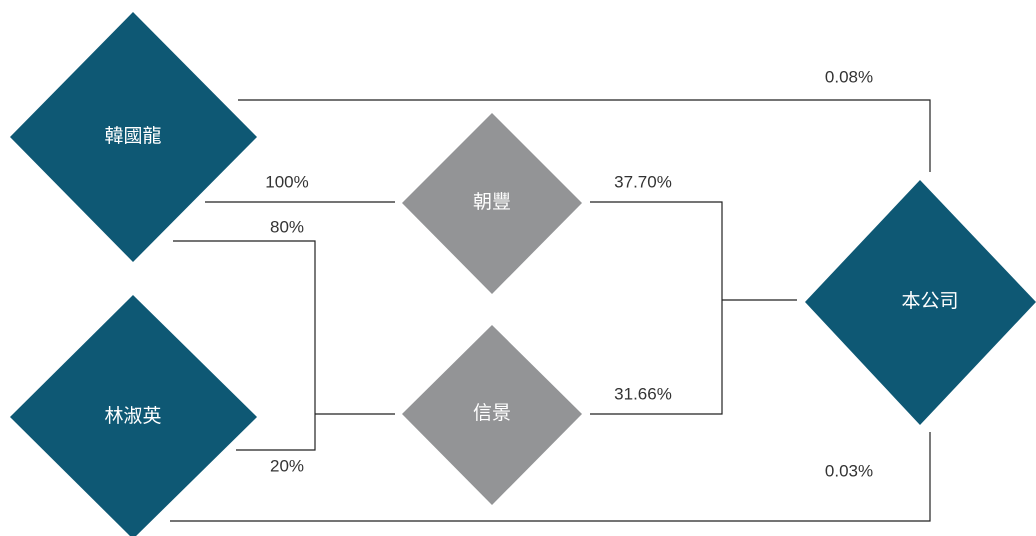 The height and width of the screenshot is (536, 1036). I want to click on edge-label: 0.03%, so click(849, 470).